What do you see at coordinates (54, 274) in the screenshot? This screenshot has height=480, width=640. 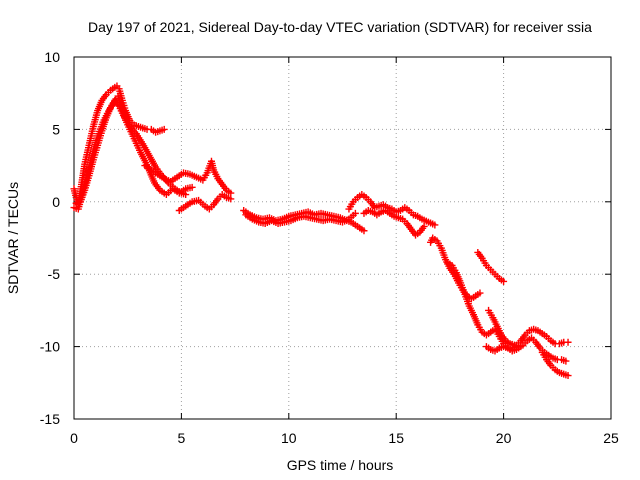 I see `y-tick-label: -5` at bounding box center [54, 274].